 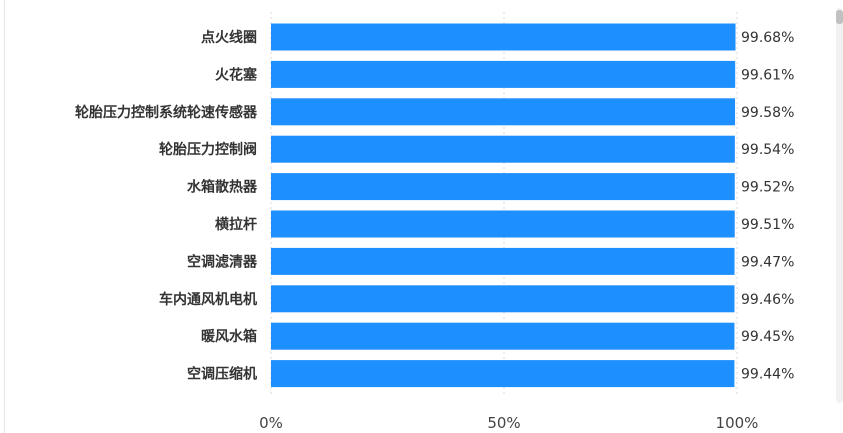 What do you see at coordinates (839, 205) in the screenshot?
I see `vertical-scrollbar` at bounding box center [839, 205].